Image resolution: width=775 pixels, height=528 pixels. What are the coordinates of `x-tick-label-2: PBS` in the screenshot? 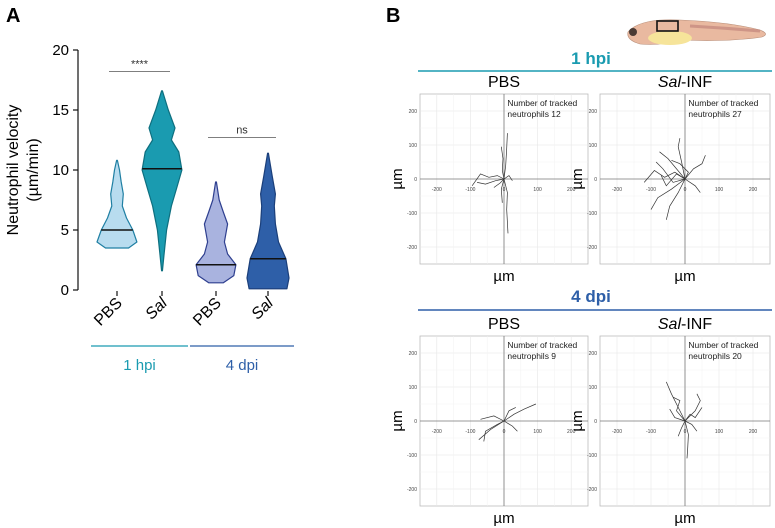 It's located at (207, 312).